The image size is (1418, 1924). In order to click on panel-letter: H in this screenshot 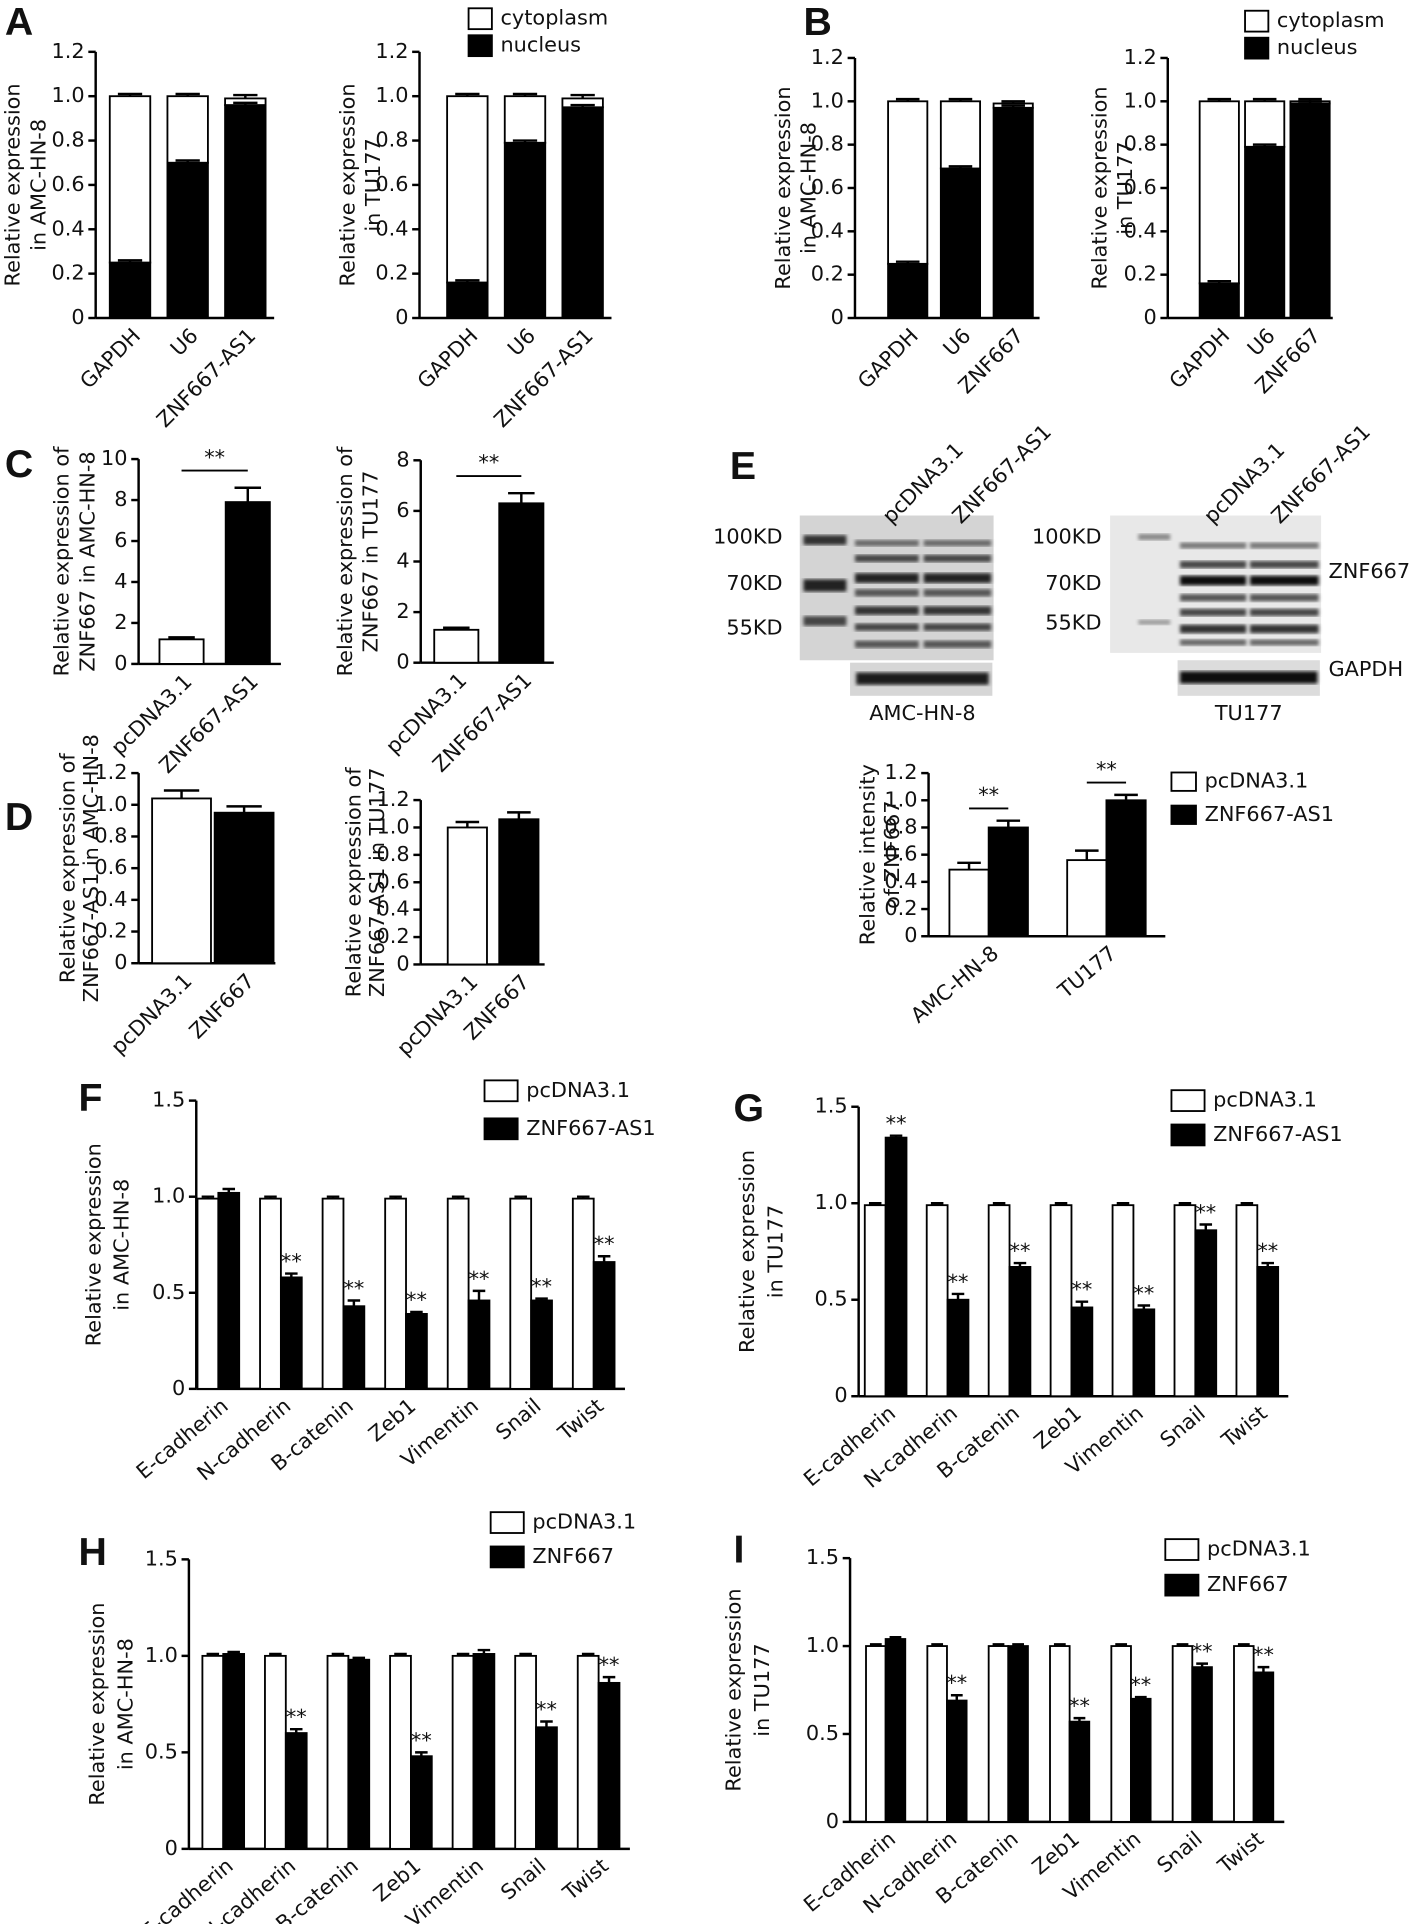, I will do `click(93, 1552)`.